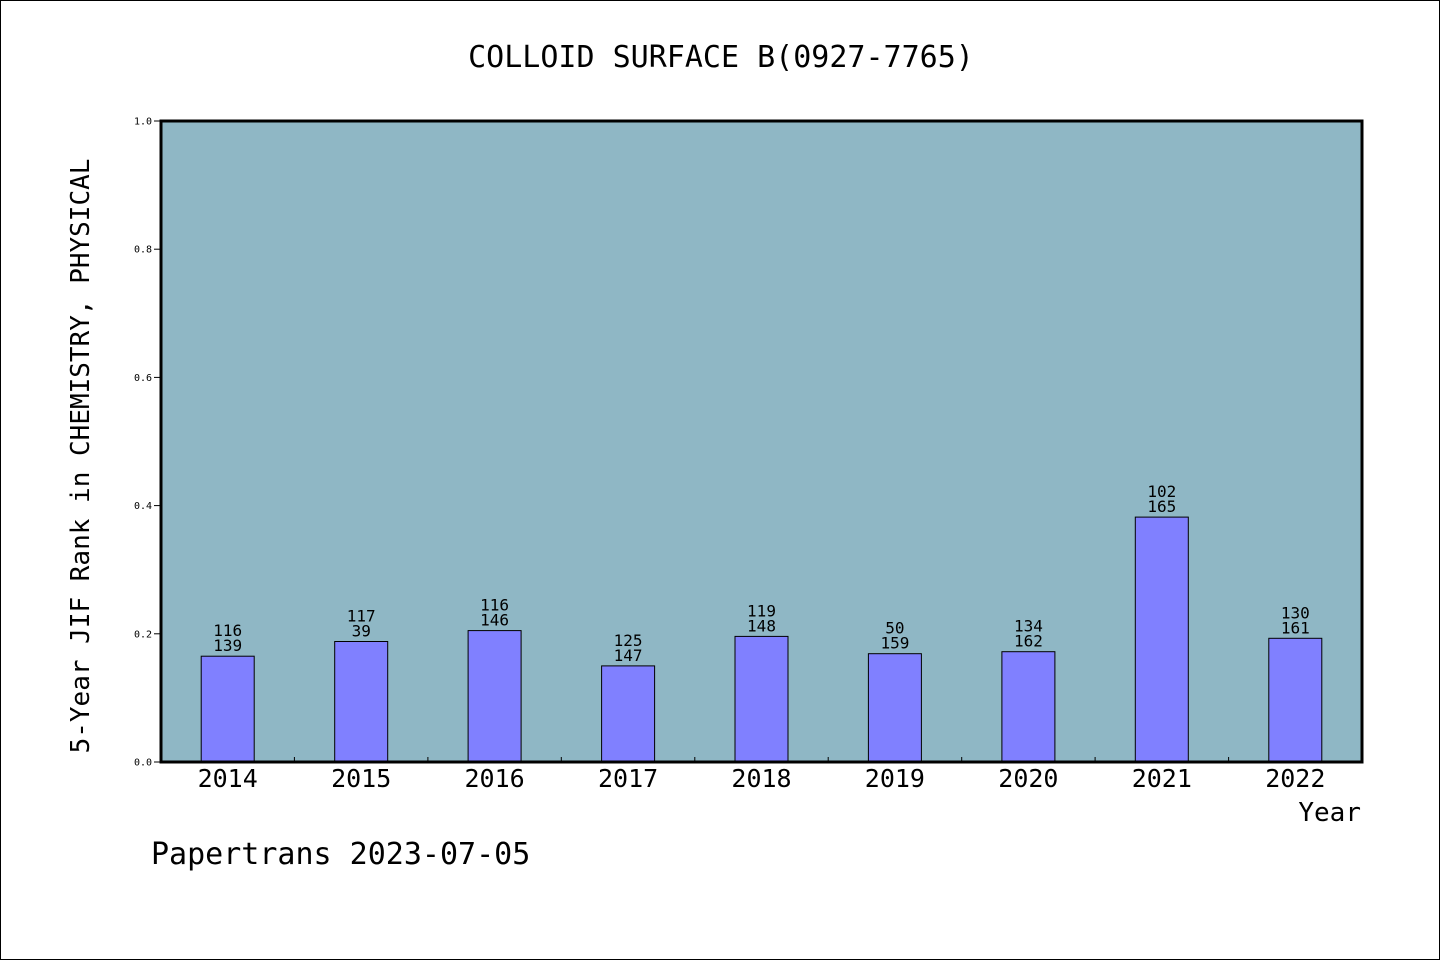 The image size is (1440, 961). What do you see at coordinates (143, 763) in the screenshot?
I see `y-tick-label-0.0: 0.0` at bounding box center [143, 763].